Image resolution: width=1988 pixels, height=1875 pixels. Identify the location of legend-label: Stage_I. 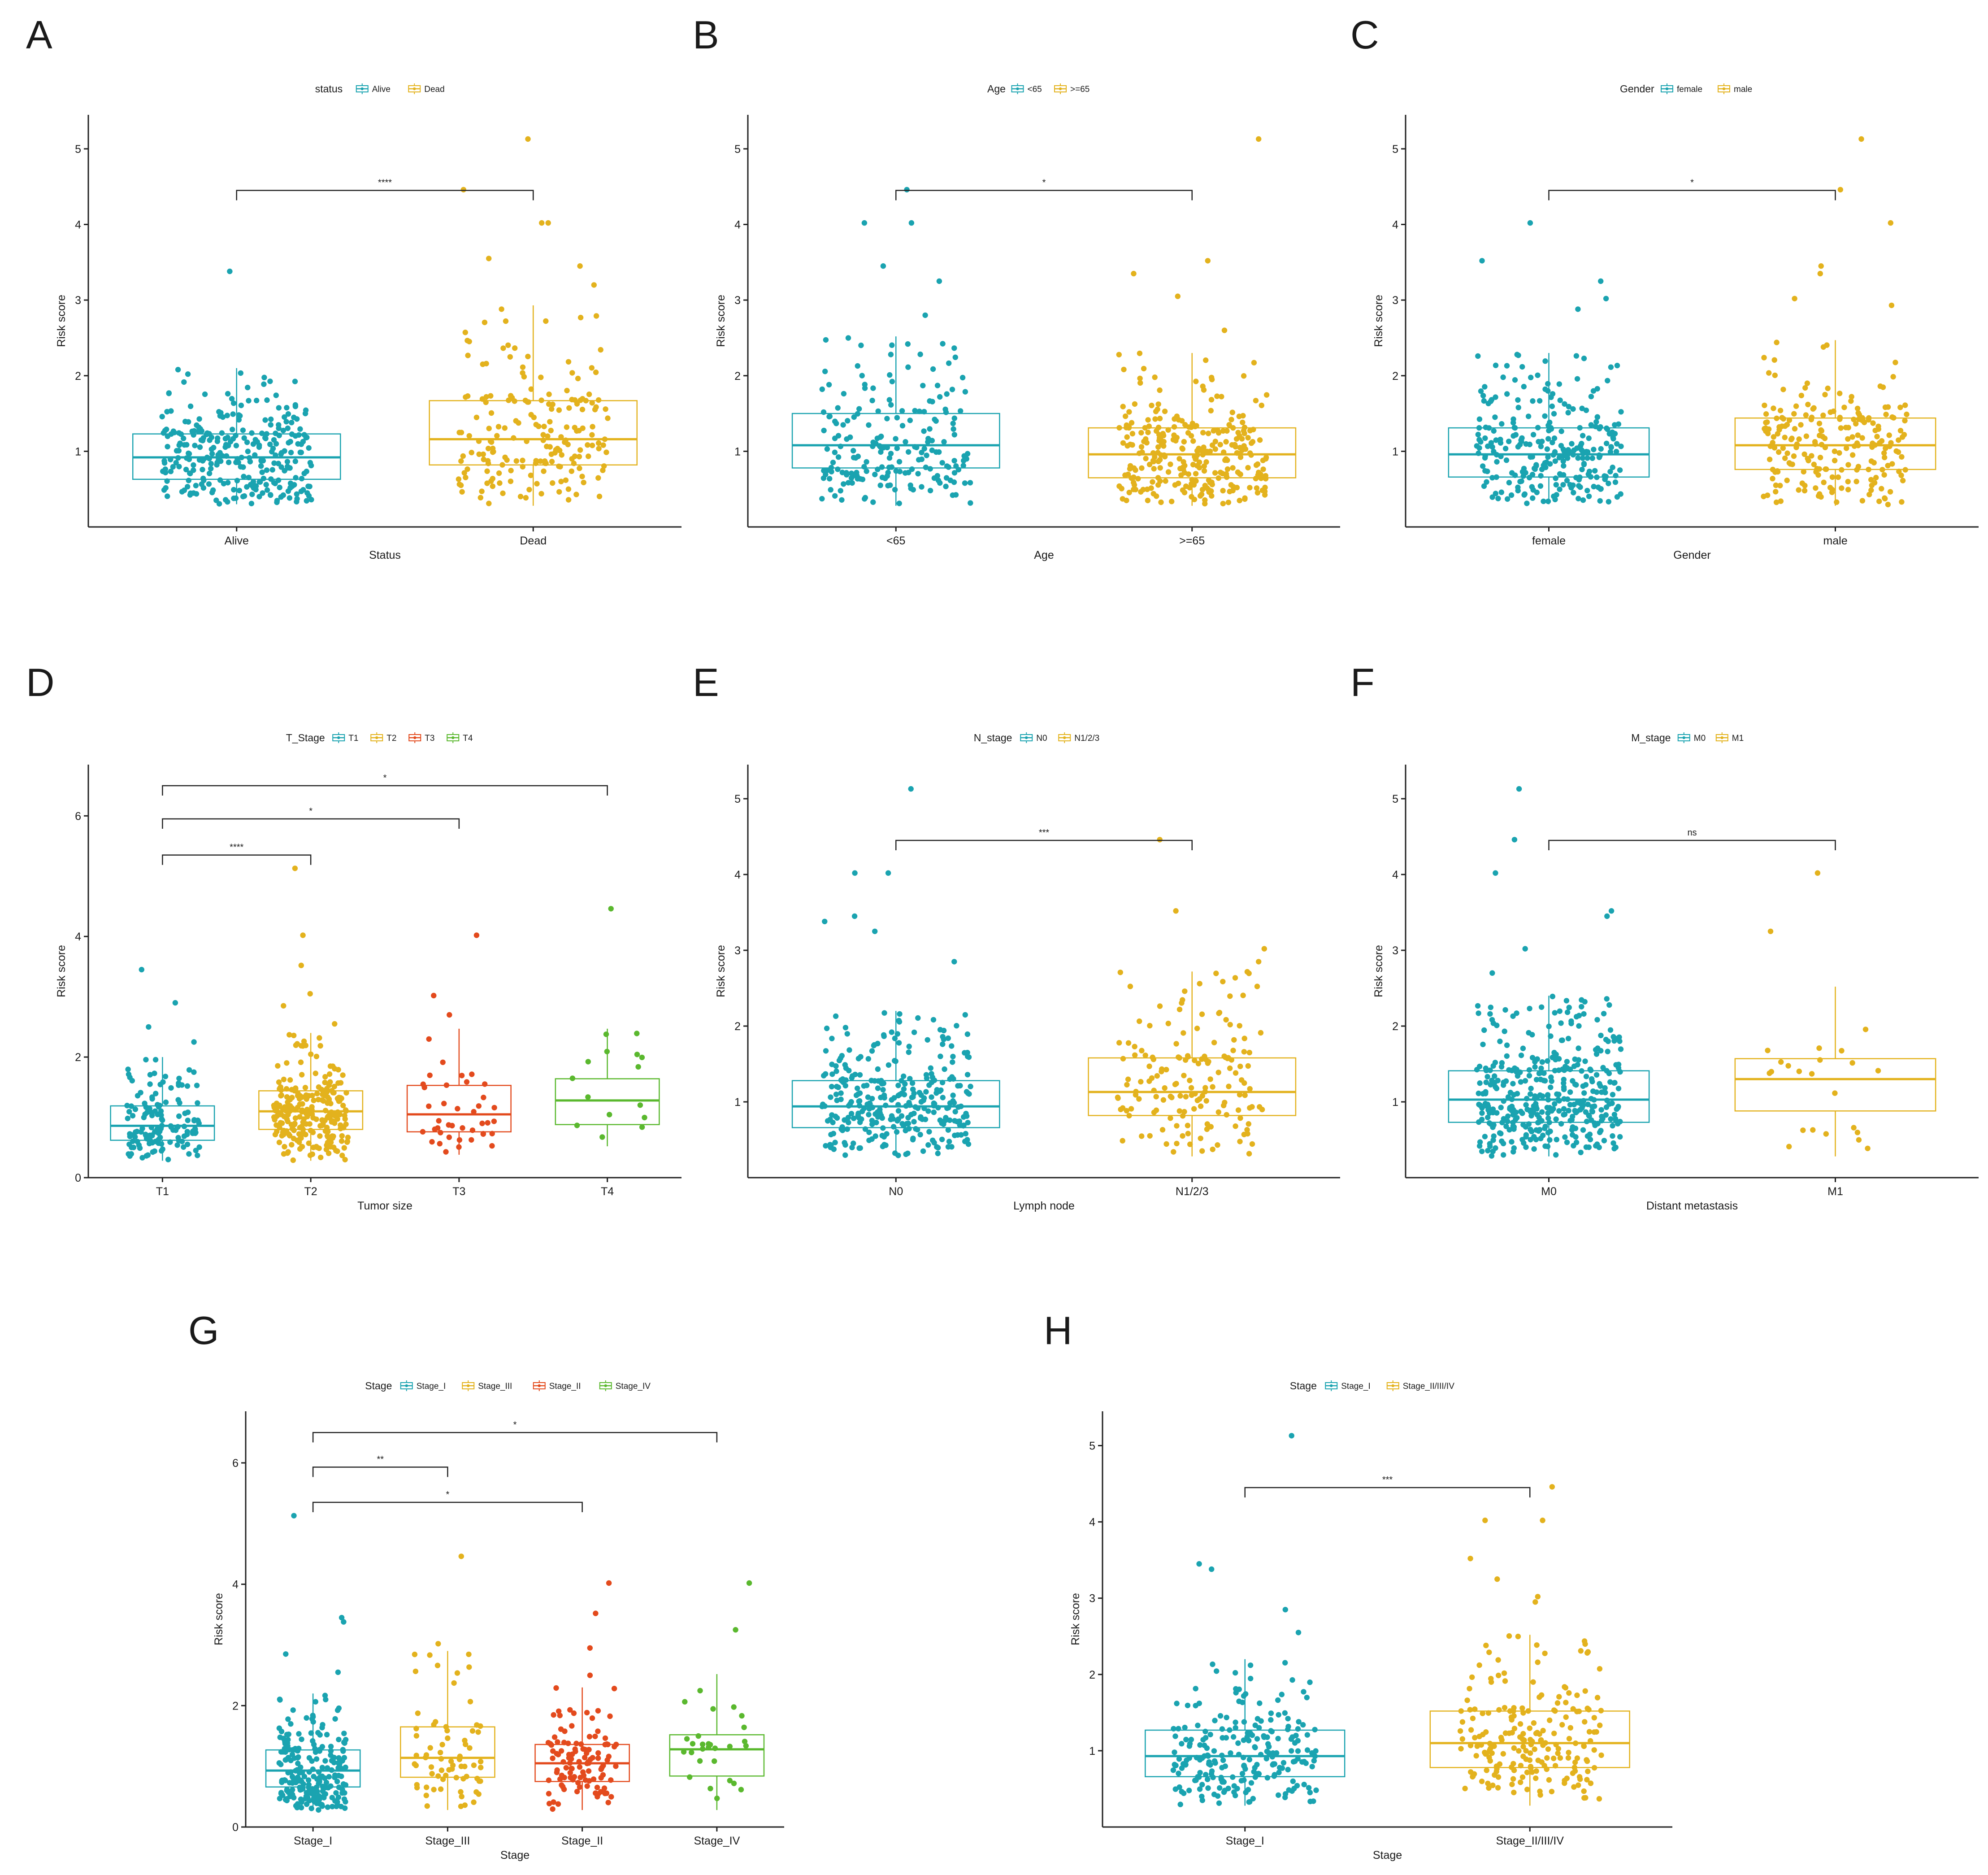
(431, 1386).